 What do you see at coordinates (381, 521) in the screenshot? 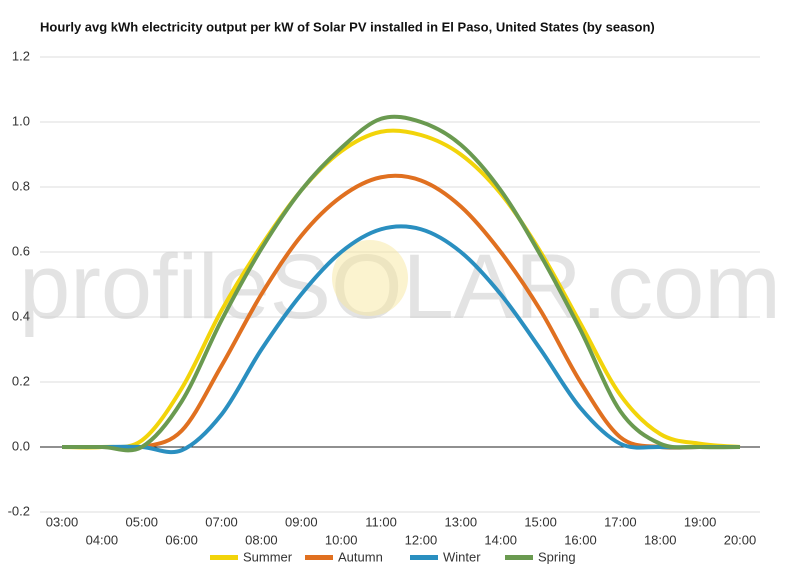
I see `x-tick-label: 11:00` at bounding box center [381, 521].